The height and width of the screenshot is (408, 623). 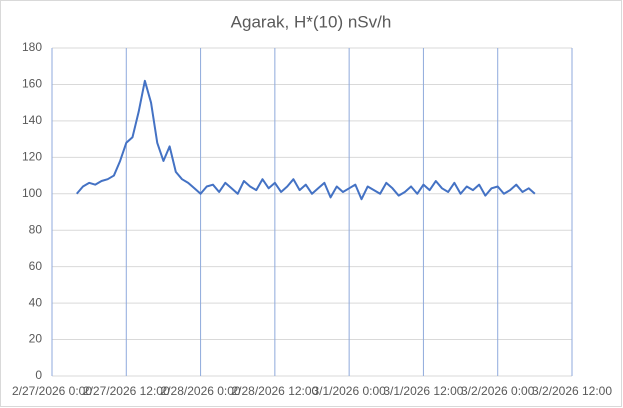 What do you see at coordinates (572, 391) in the screenshot?
I see `x-tick-label: 3/2/2026 12:00` at bounding box center [572, 391].